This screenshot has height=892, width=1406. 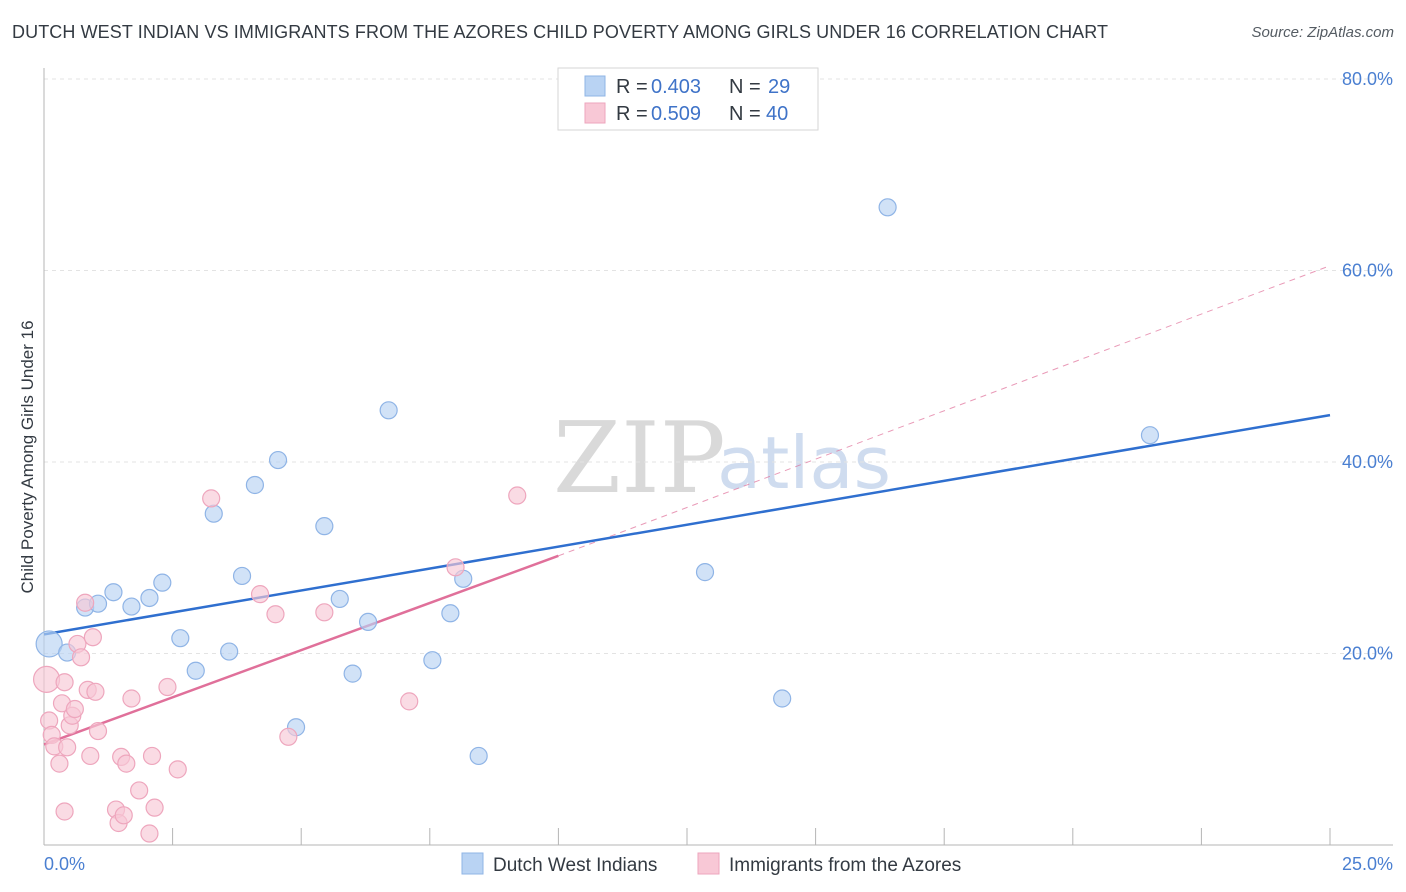 I want to click on bottom-legend-swatch-pink, so click(x=708, y=863).